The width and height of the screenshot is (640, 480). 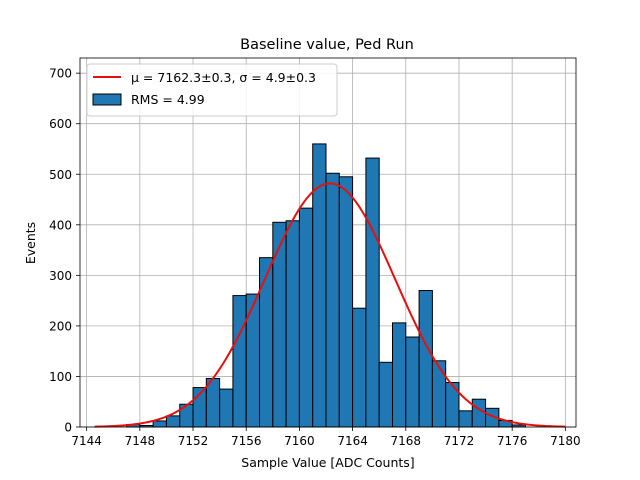 What do you see at coordinates (299, 441) in the screenshot?
I see `x-tick-label: 7160` at bounding box center [299, 441].